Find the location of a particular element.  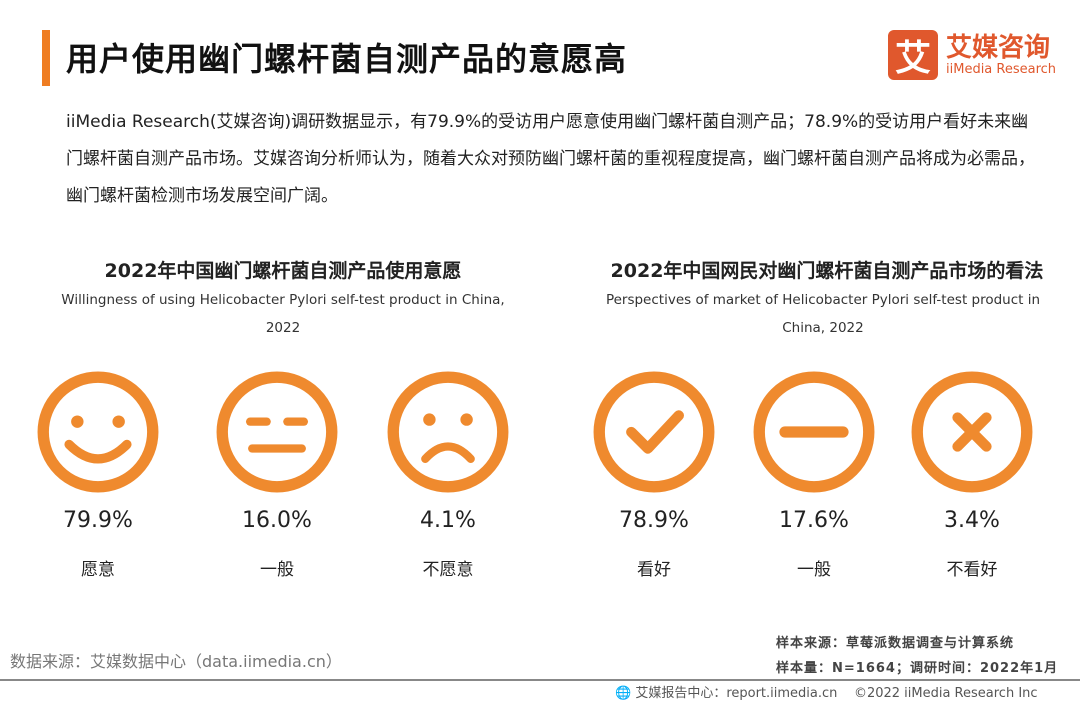

logo-en: iiMedia Research is located at coordinates (1001, 69).